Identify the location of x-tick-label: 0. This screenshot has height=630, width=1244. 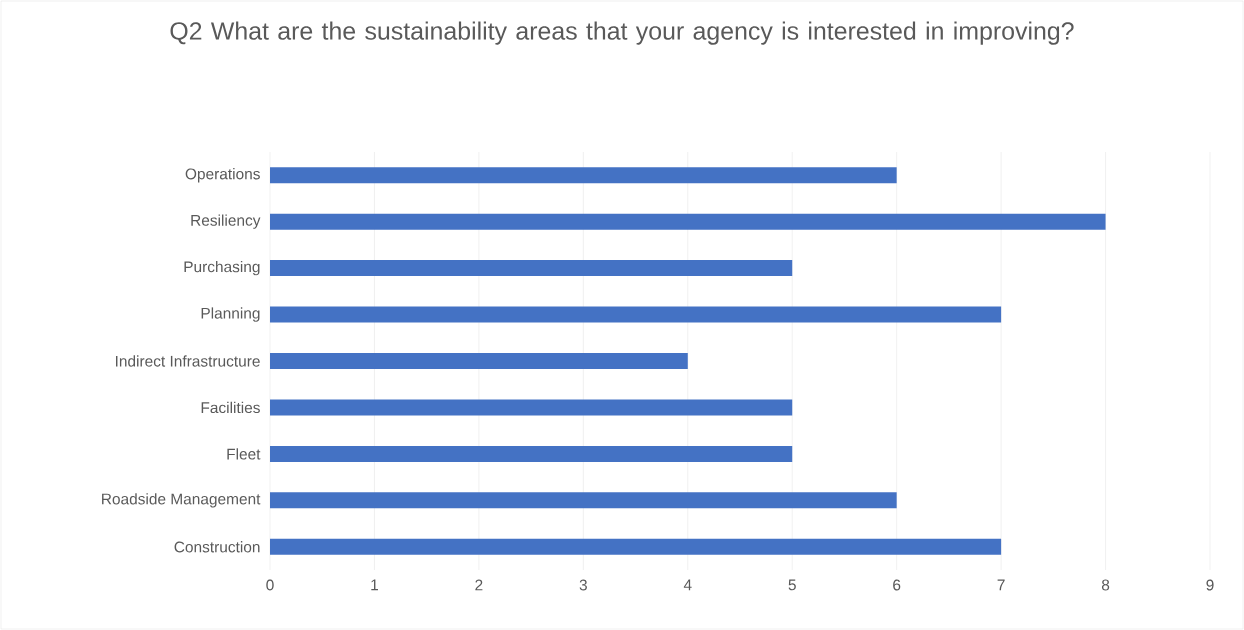
(270, 585).